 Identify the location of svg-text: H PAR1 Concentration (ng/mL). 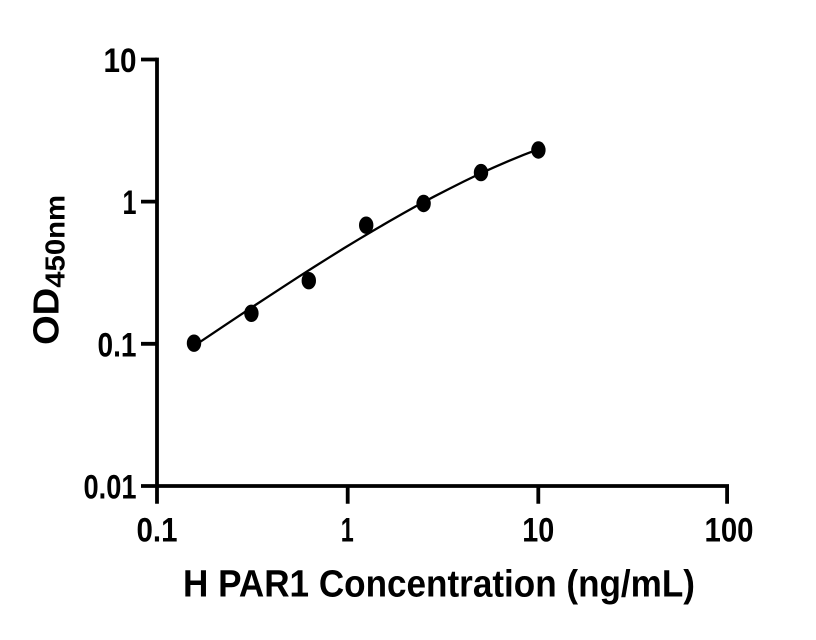
(439, 585).